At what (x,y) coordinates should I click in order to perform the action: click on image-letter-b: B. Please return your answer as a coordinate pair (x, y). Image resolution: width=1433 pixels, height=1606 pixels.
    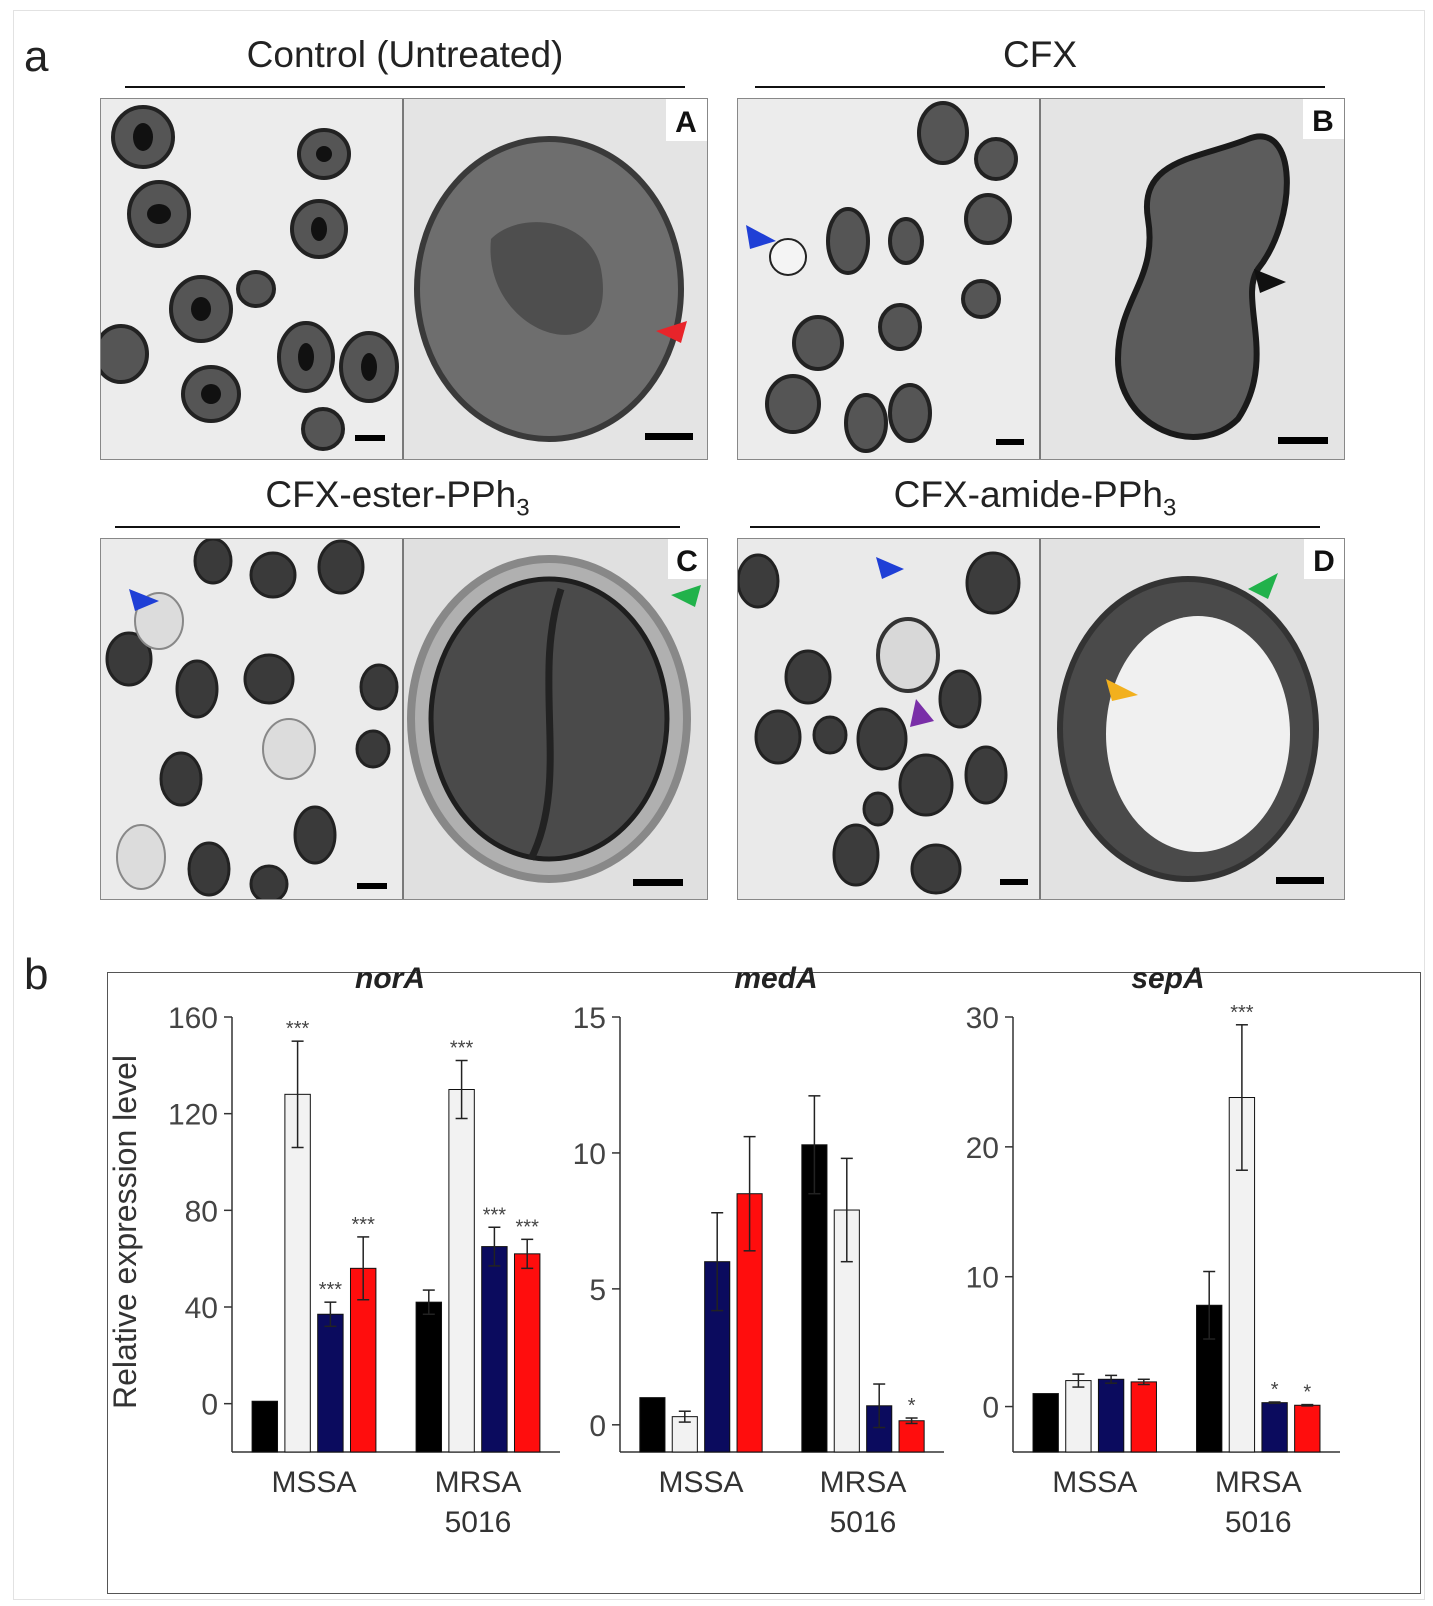
    Looking at the image, I should click on (1323, 121).